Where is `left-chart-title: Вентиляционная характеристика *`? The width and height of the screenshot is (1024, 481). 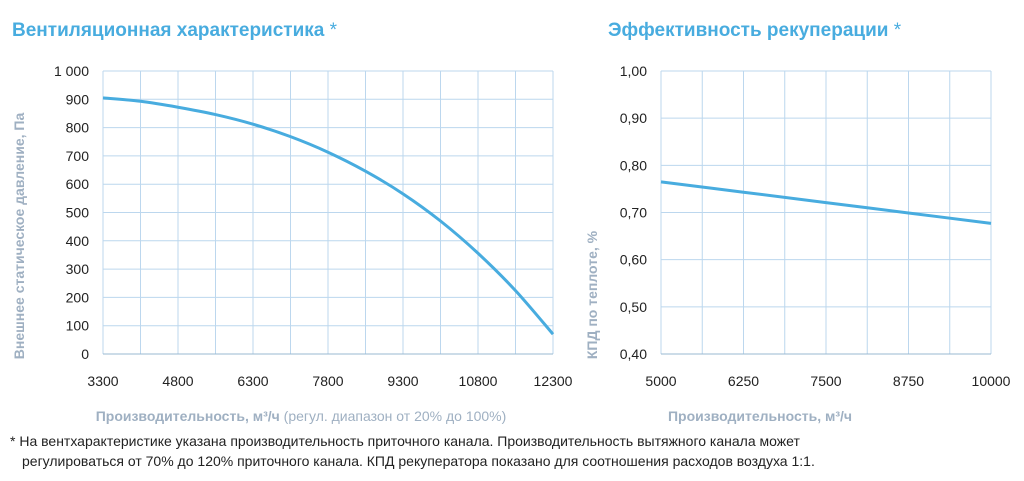 left-chart-title: Вентиляционная характеристика * is located at coordinates (174, 31).